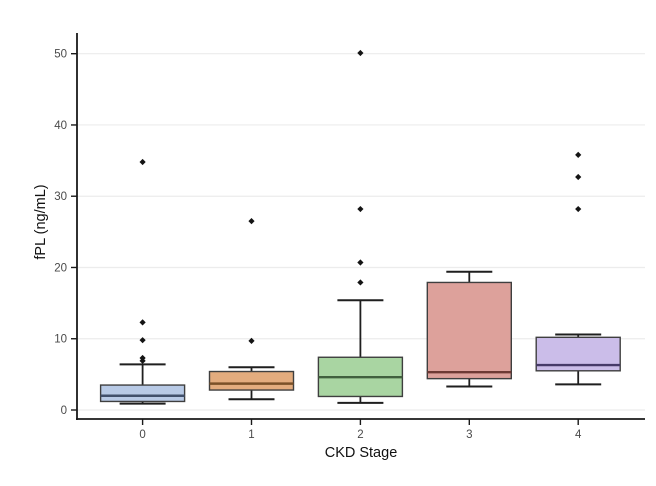 This screenshot has width=656, height=486. What do you see at coordinates (60, 197) in the screenshot?
I see `y-tick-label-30: 30` at bounding box center [60, 197].